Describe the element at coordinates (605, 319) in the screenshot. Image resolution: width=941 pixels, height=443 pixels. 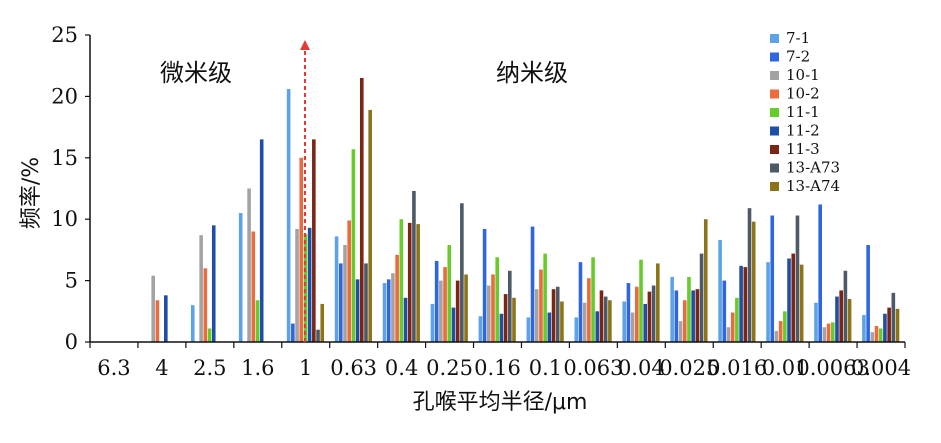
I see `bar-13-A73-0.063` at that location.